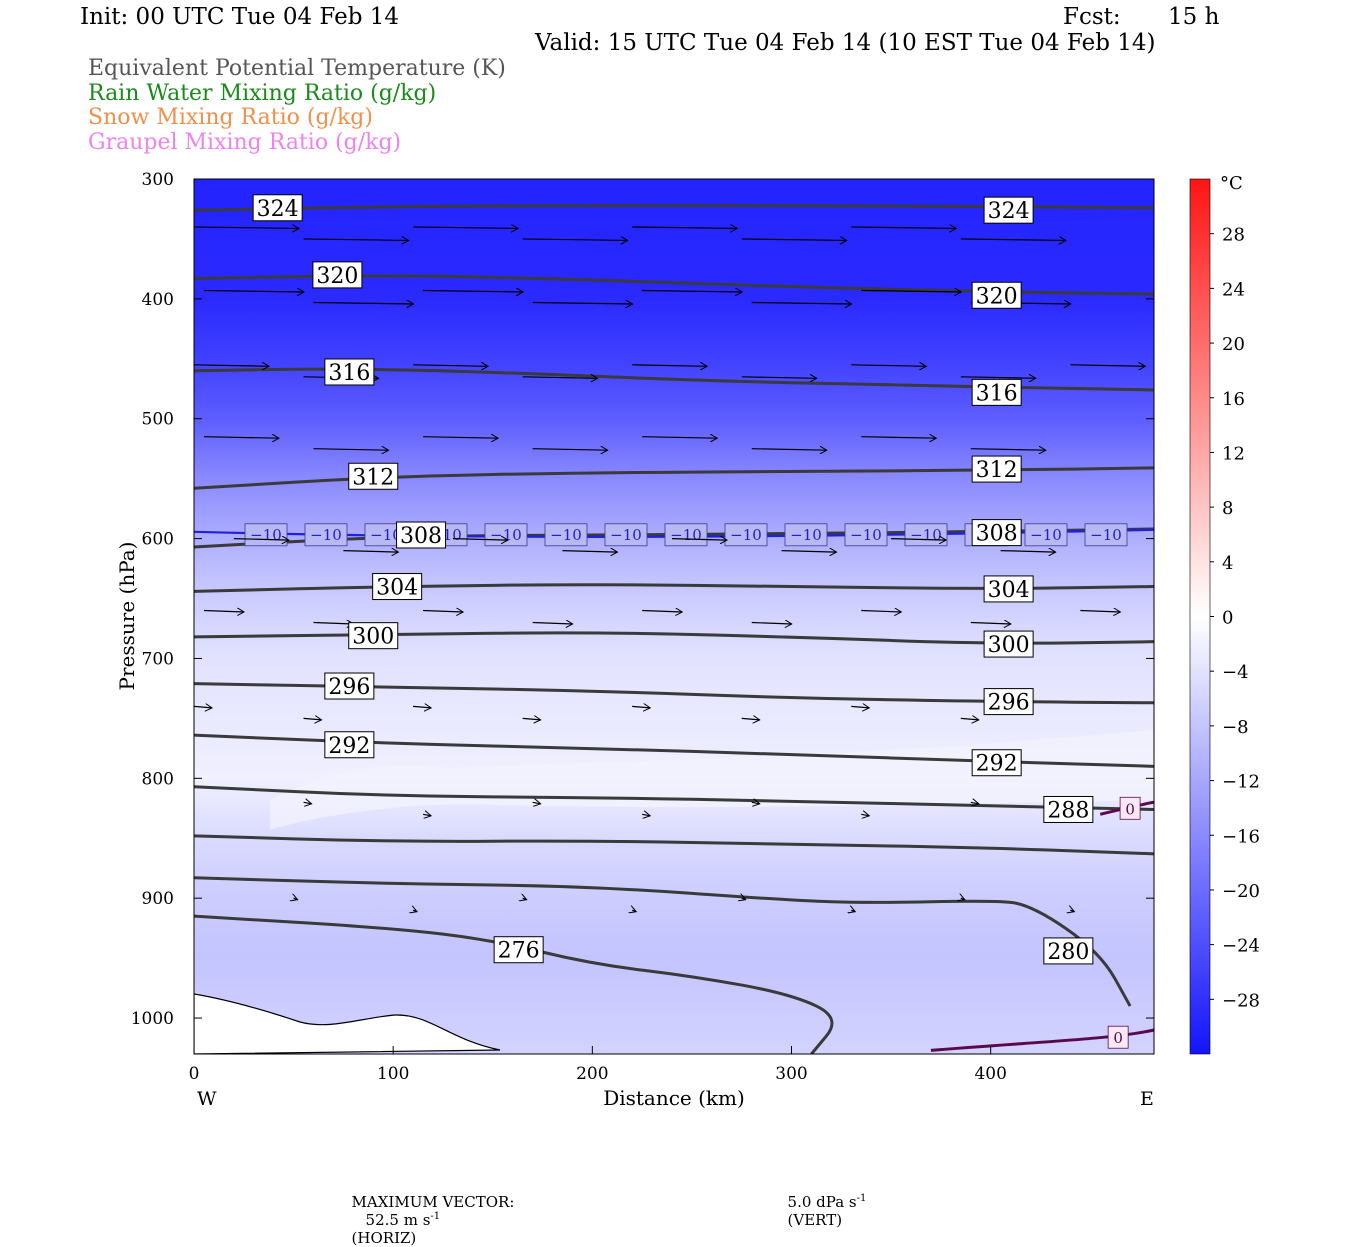 The image size is (1350, 1247). What do you see at coordinates (158, 659) in the screenshot?
I see `y-tick-label: 700` at bounding box center [158, 659].